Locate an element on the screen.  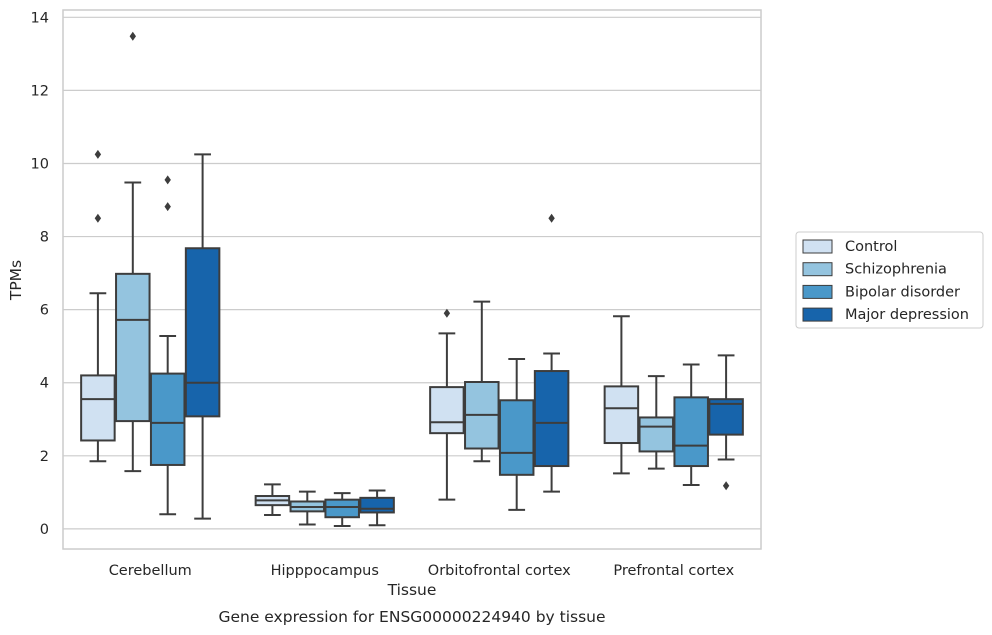
y-tick-label: 2 is located at coordinates (44, 457).